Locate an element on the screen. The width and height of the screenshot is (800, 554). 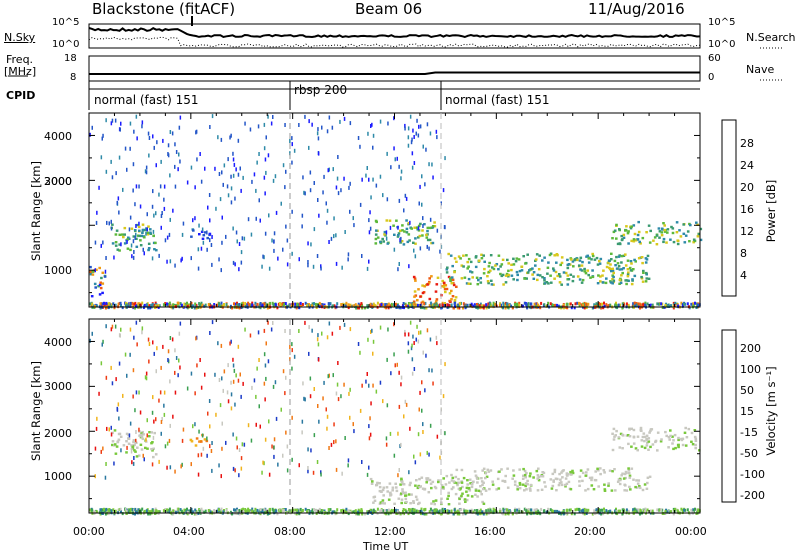
freq-label: Freq. is located at coordinates (20, 59).